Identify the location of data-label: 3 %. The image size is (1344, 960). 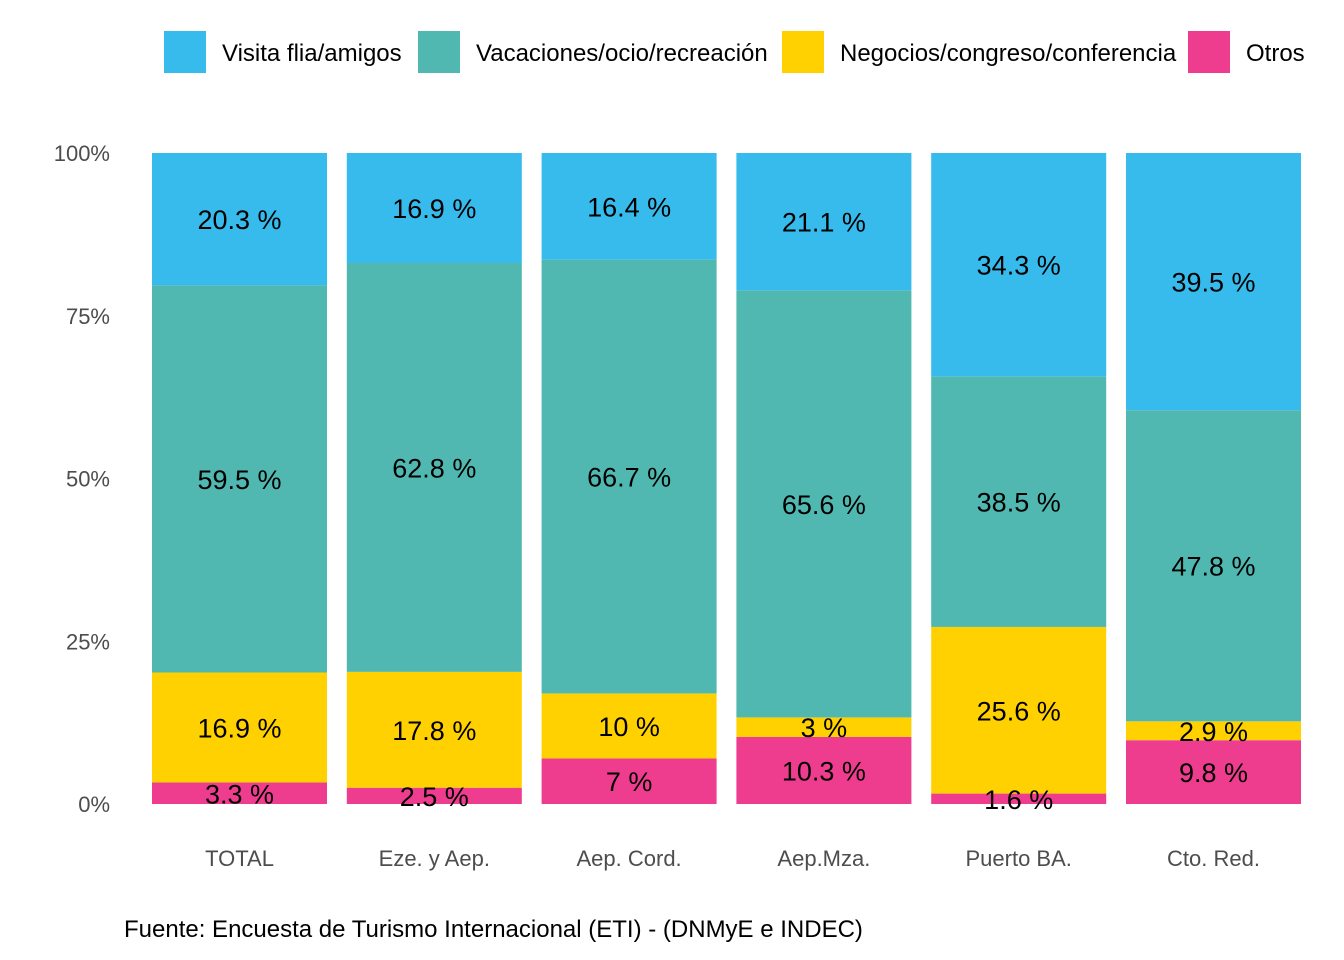
(824, 728).